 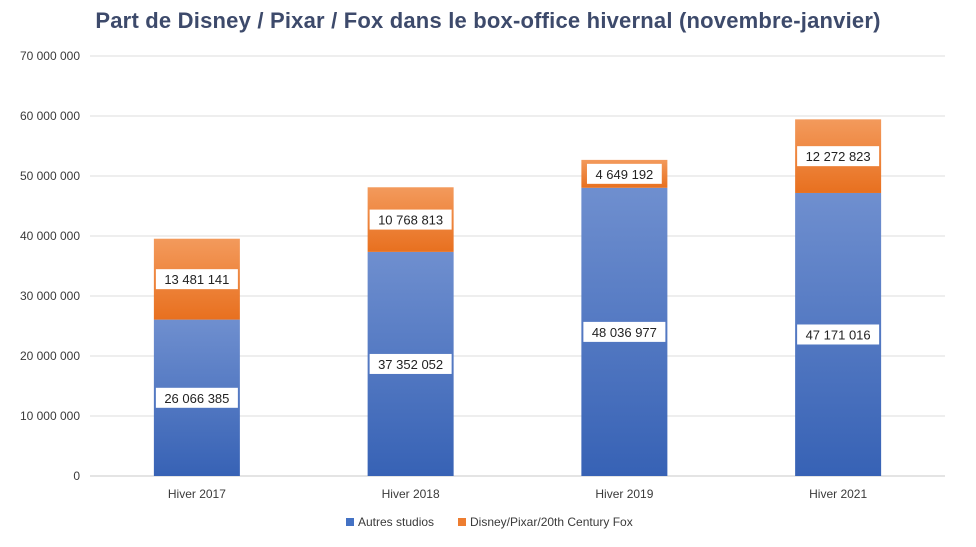 What do you see at coordinates (76, 476) in the screenshot?
I see `y-tick-label: 0` at bounding box center [76, 476].